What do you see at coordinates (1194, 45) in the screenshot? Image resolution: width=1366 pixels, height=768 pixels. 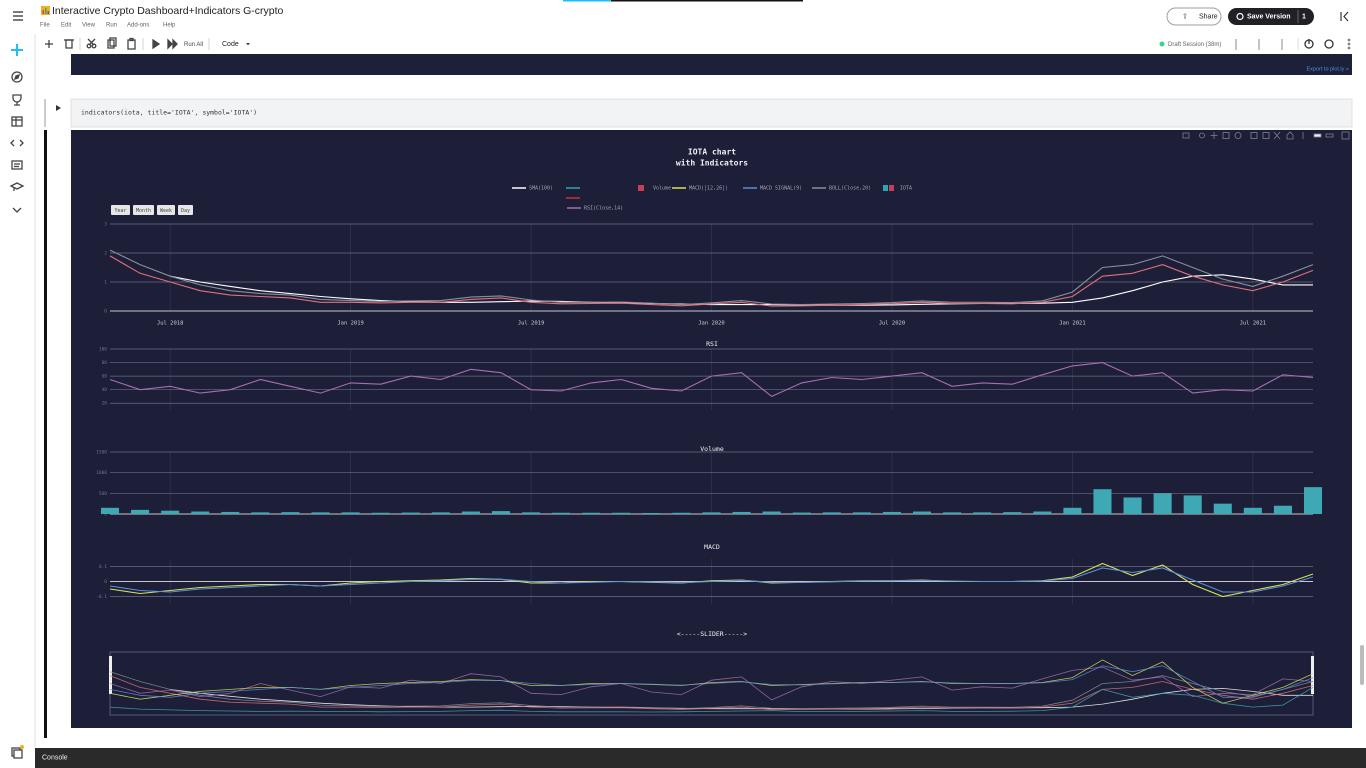 I see `session-label: Draft Session (38m)` at bounding box center [1194, 45].